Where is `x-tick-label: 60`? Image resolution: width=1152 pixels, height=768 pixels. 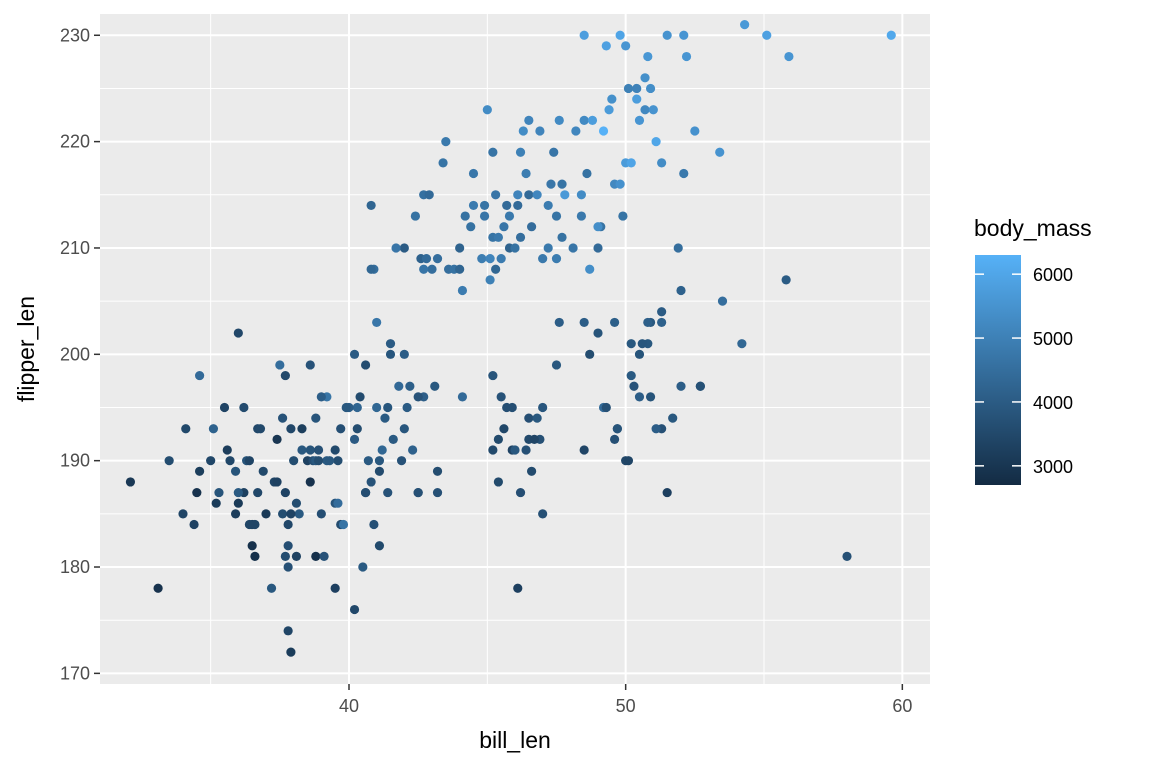
x-tick-label: 60 is located at coordinates (902, 706).